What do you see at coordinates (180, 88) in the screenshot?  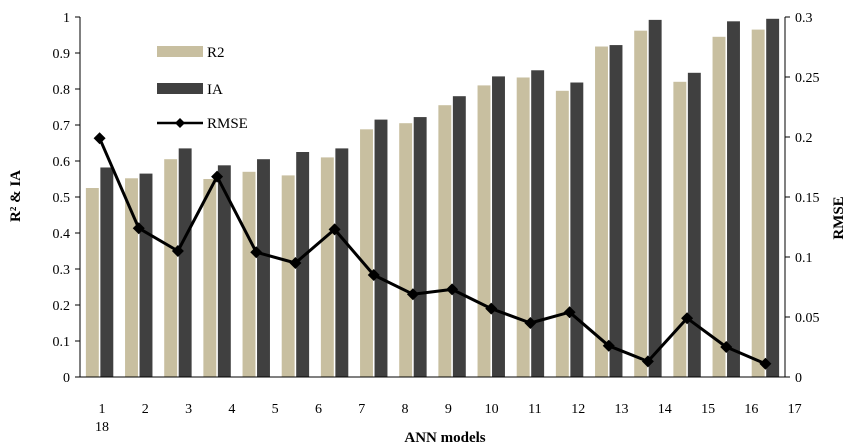 I see `legend-swatch-ia` at bounding box center [180, 88].